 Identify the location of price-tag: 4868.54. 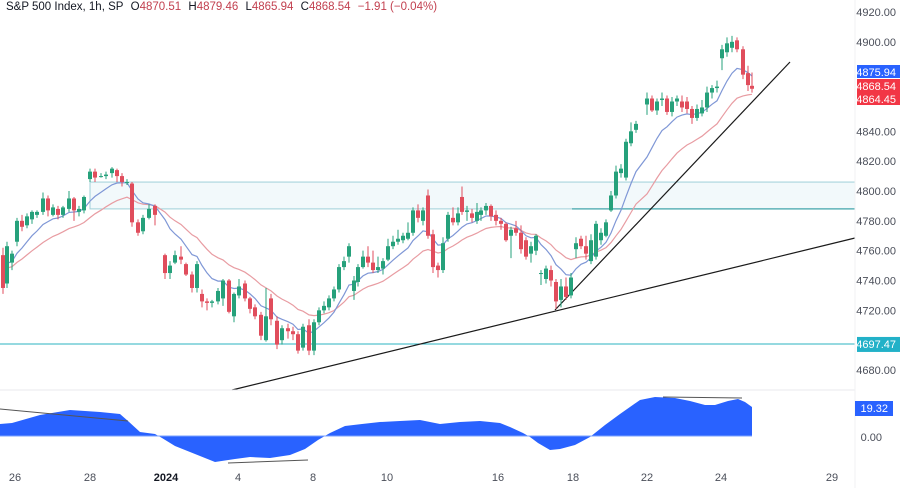
(878, 86).